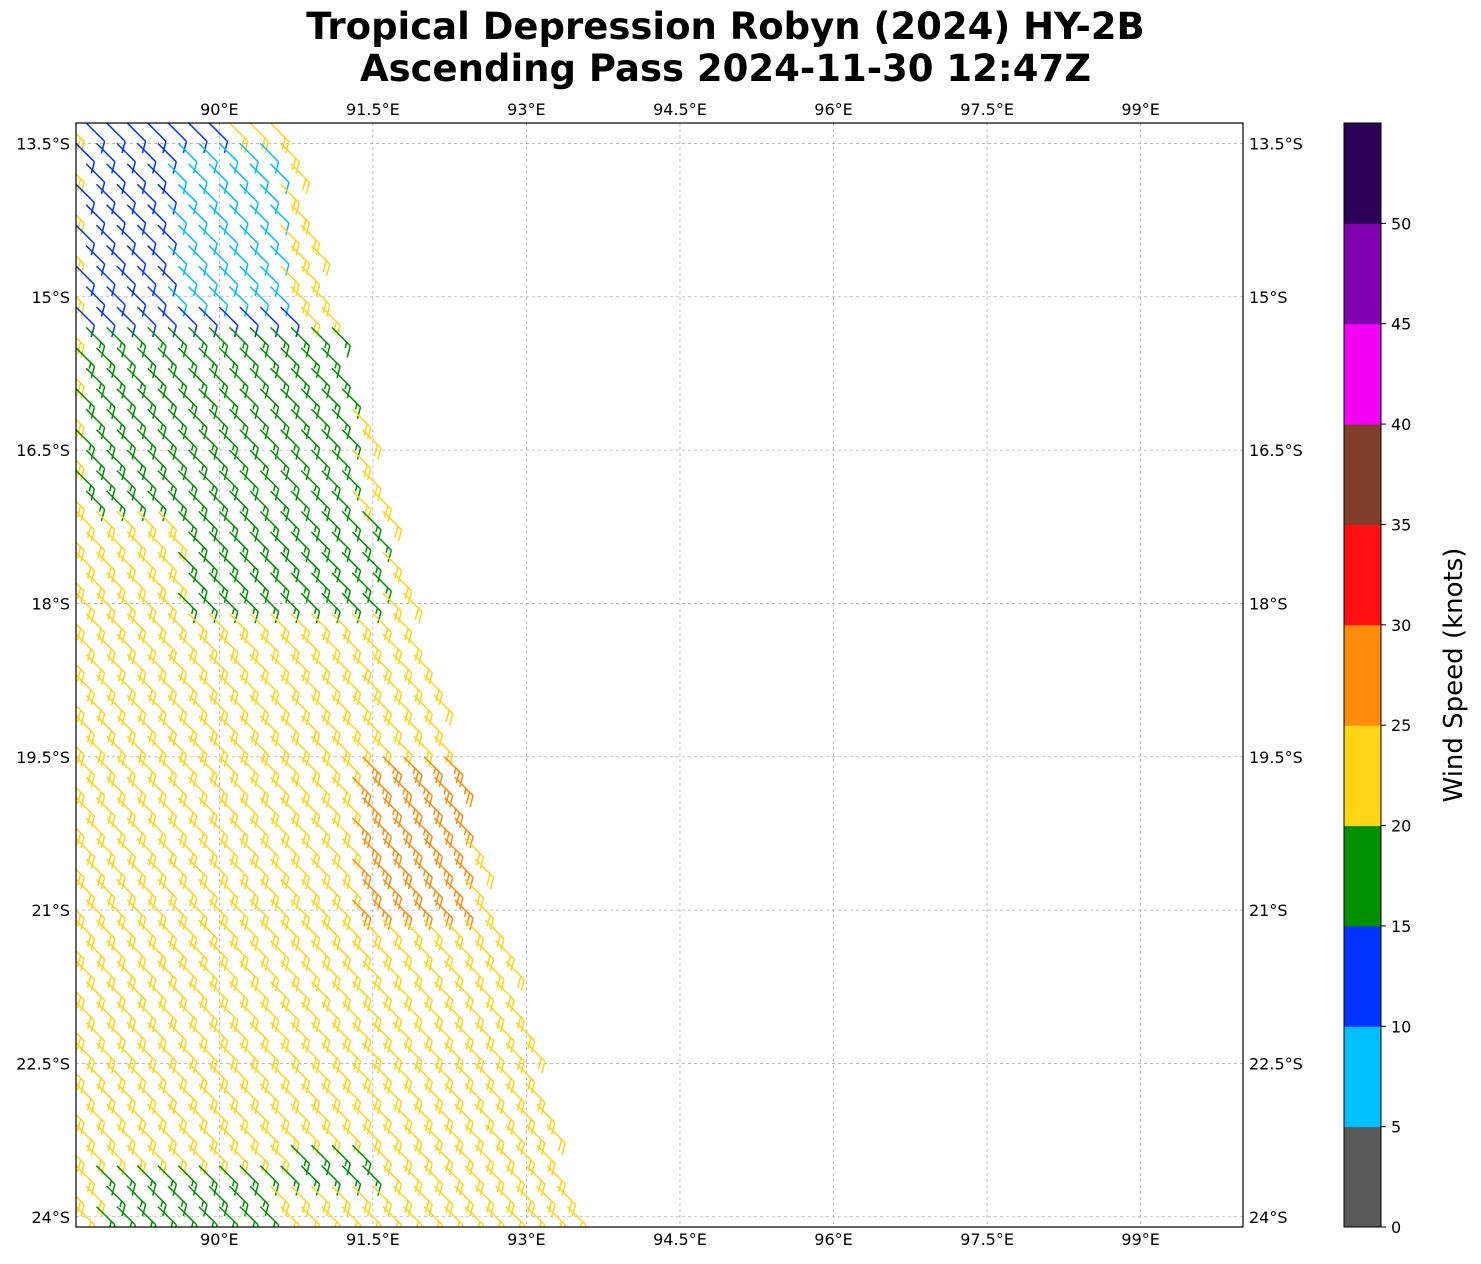 The height and width of the screenshot is (1264, 1481). What do you see at coordinates (1276, 143) in the screenshot?
I see `y-tick-label-right: 13.5°S` at bounding box center [1276, 143].